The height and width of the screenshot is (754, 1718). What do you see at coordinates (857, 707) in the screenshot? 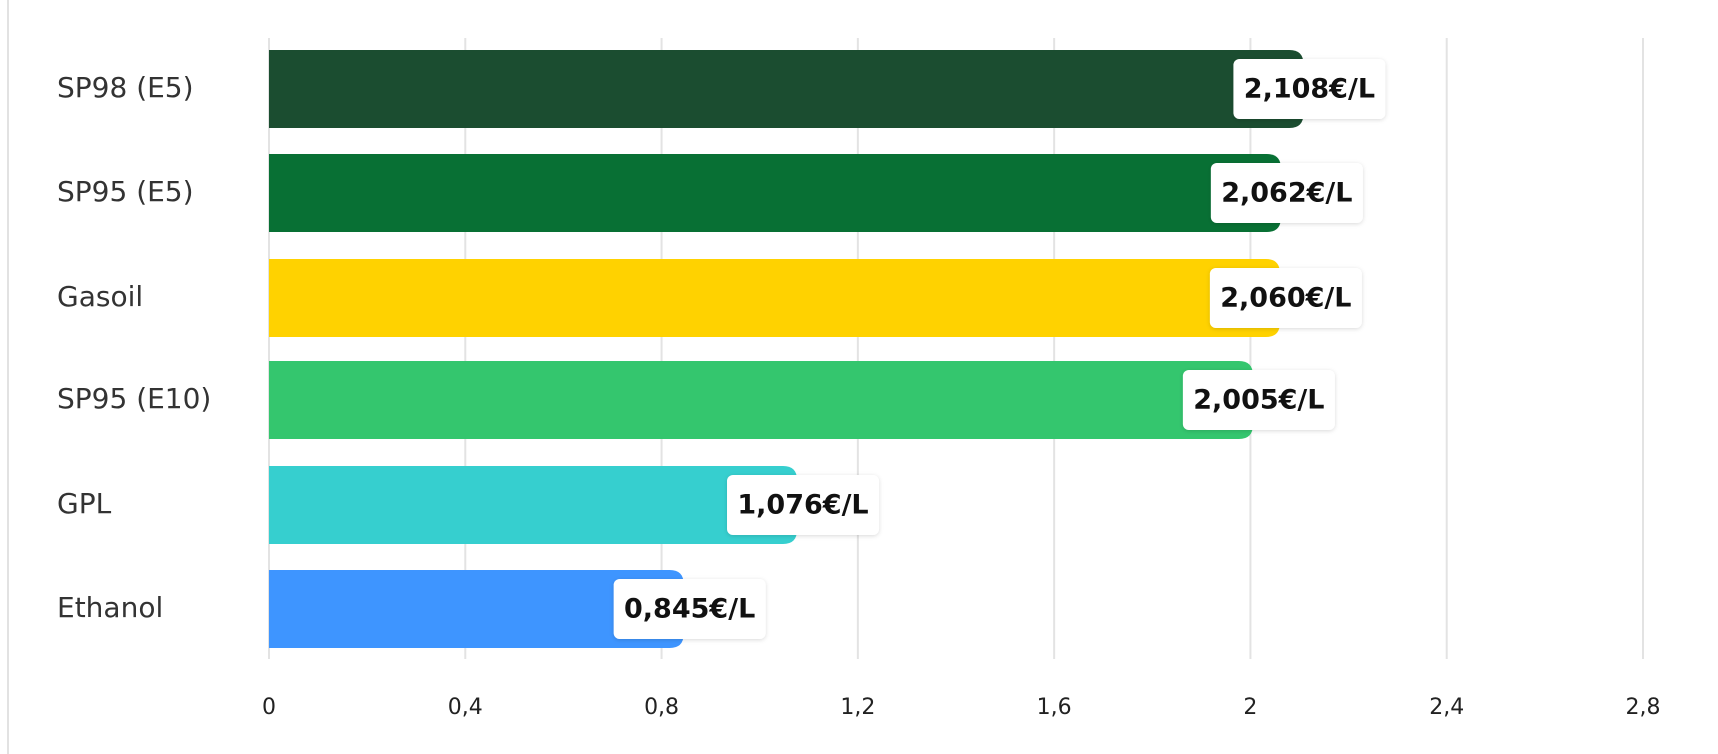
I see `x-tick-label: 1,2` at bounding box center [857, 707].